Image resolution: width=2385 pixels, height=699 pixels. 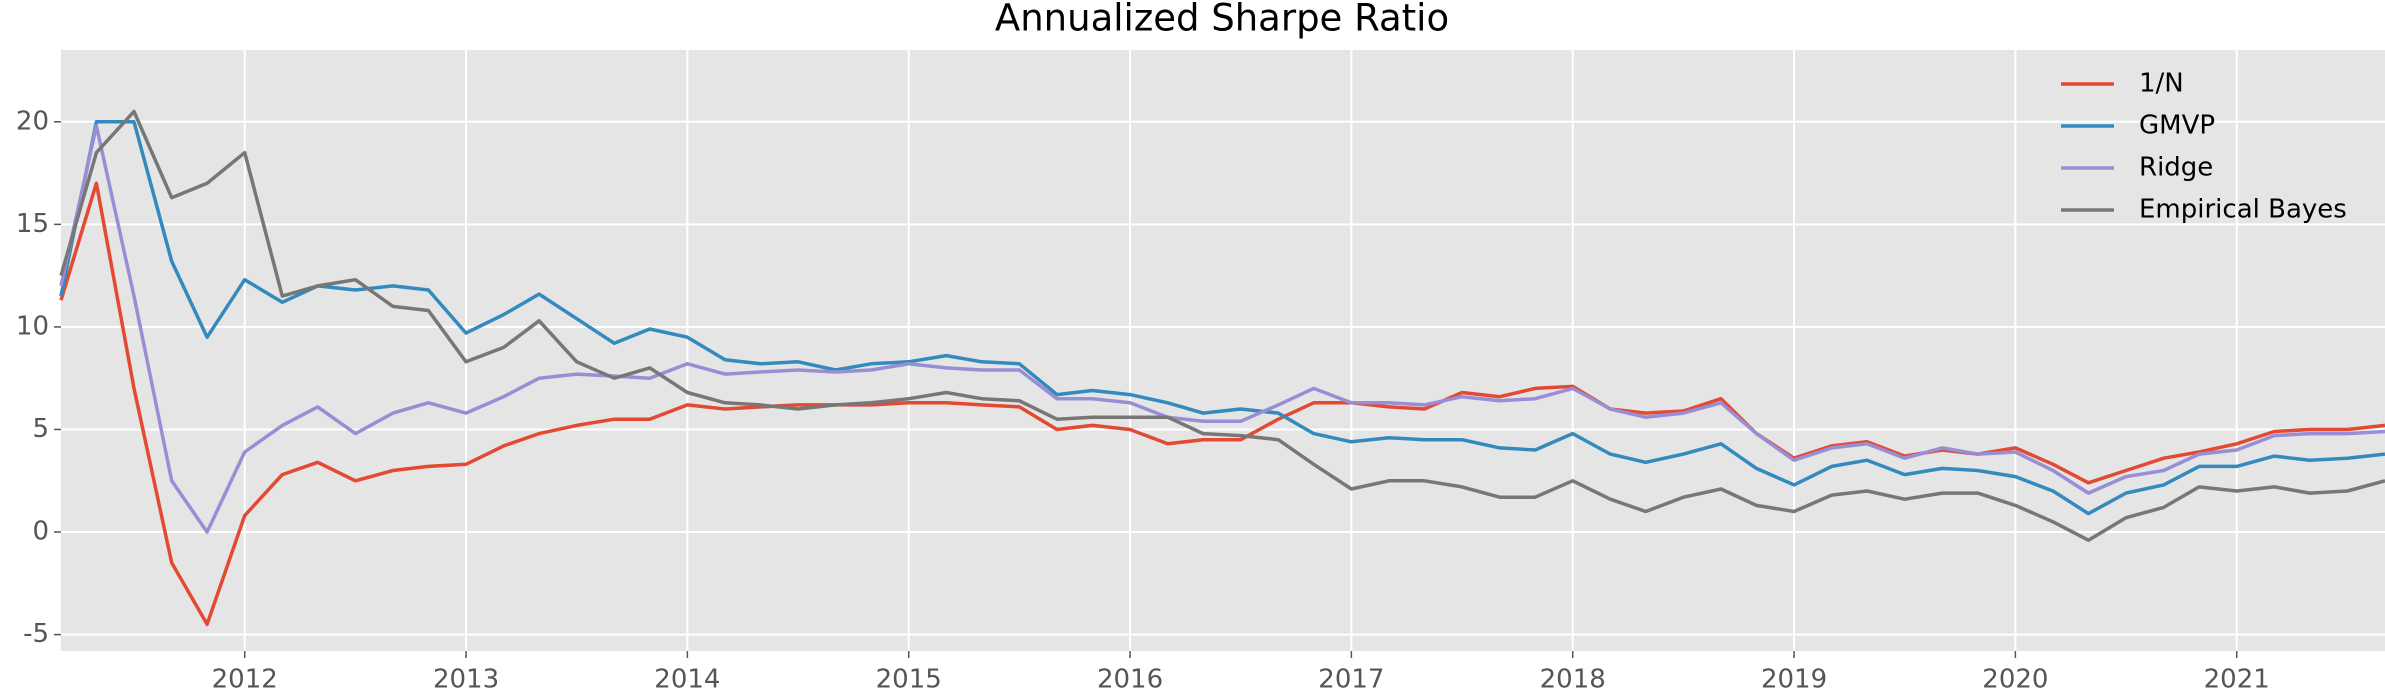 I want to click on y-tick-label: 0, so click(x=40, y=532).